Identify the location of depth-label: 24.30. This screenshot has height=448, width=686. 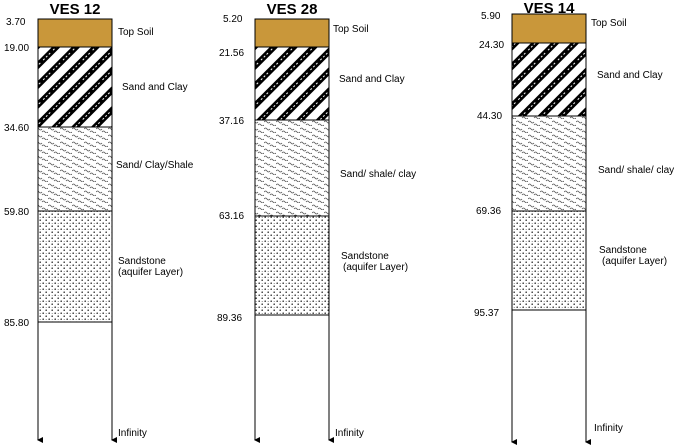
(491, 45).